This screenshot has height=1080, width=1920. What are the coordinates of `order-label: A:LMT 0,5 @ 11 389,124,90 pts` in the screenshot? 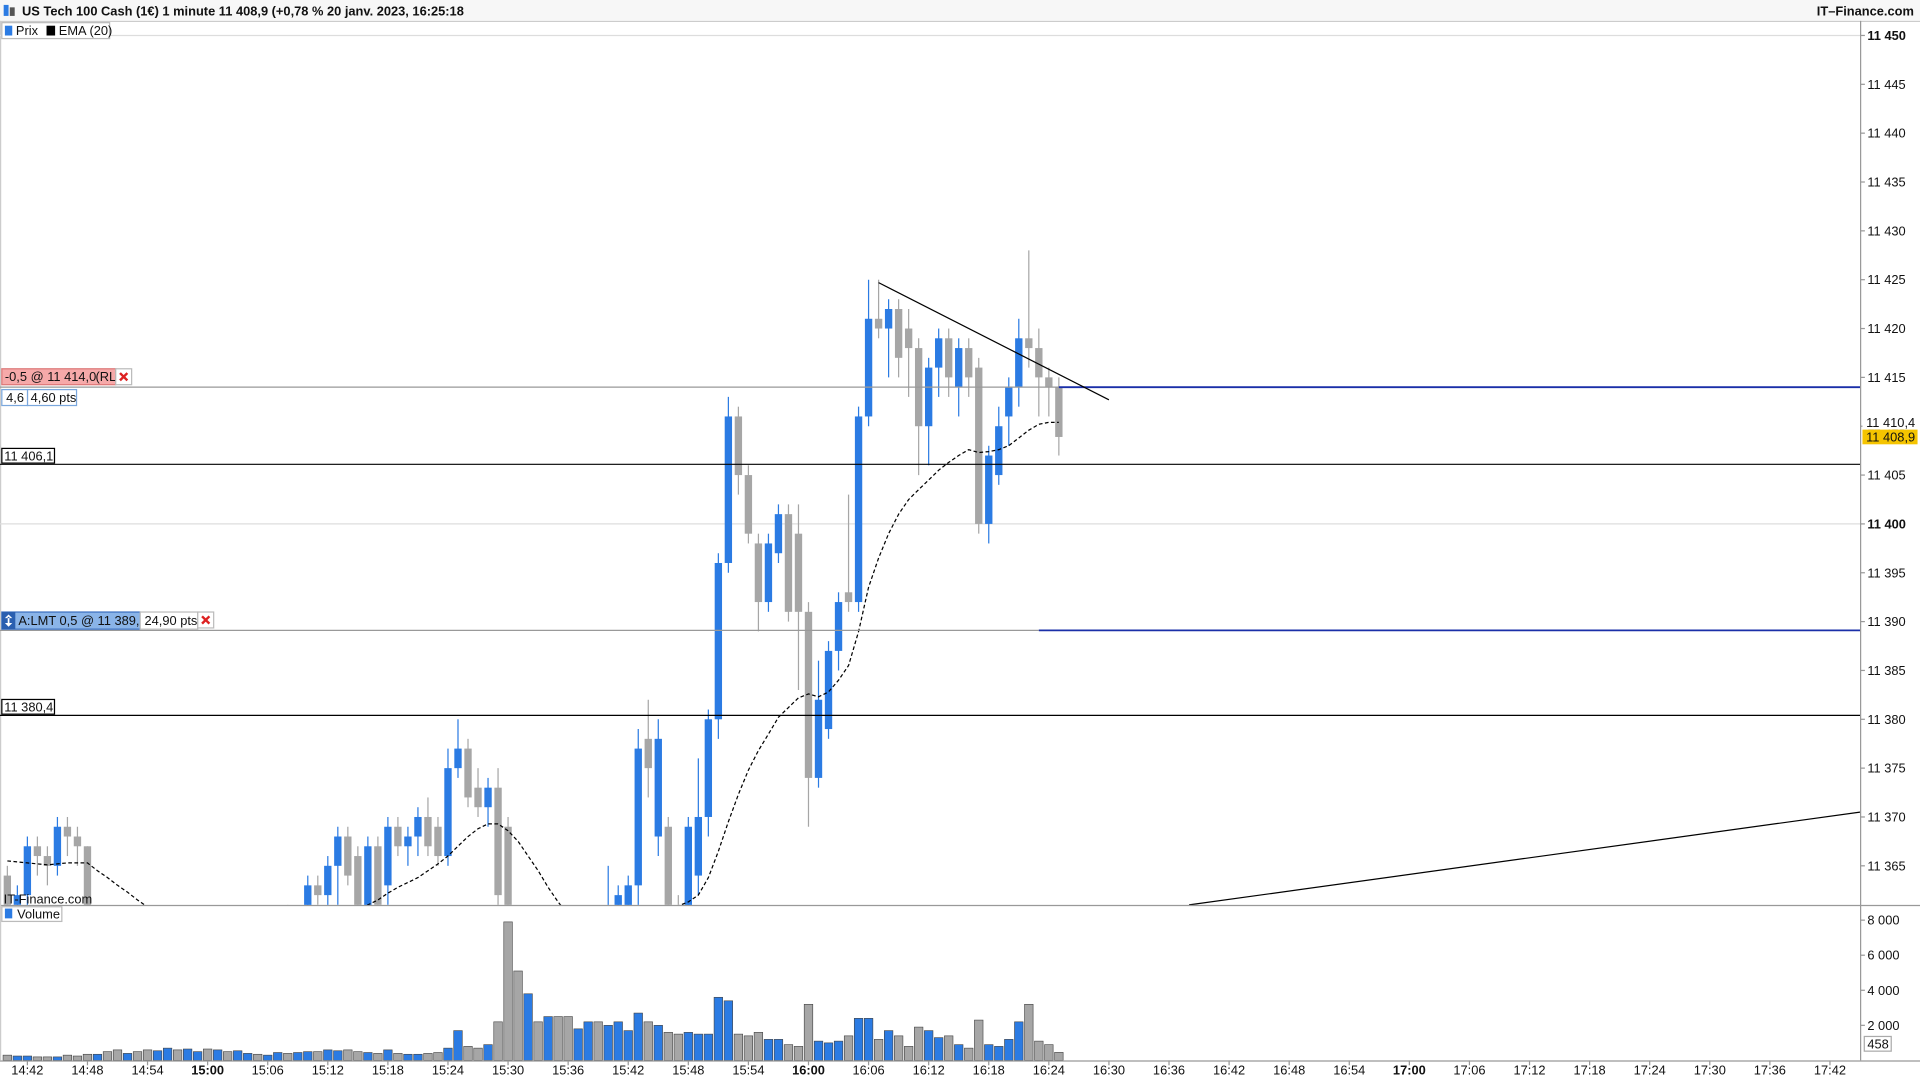 It's located at (108, 620).